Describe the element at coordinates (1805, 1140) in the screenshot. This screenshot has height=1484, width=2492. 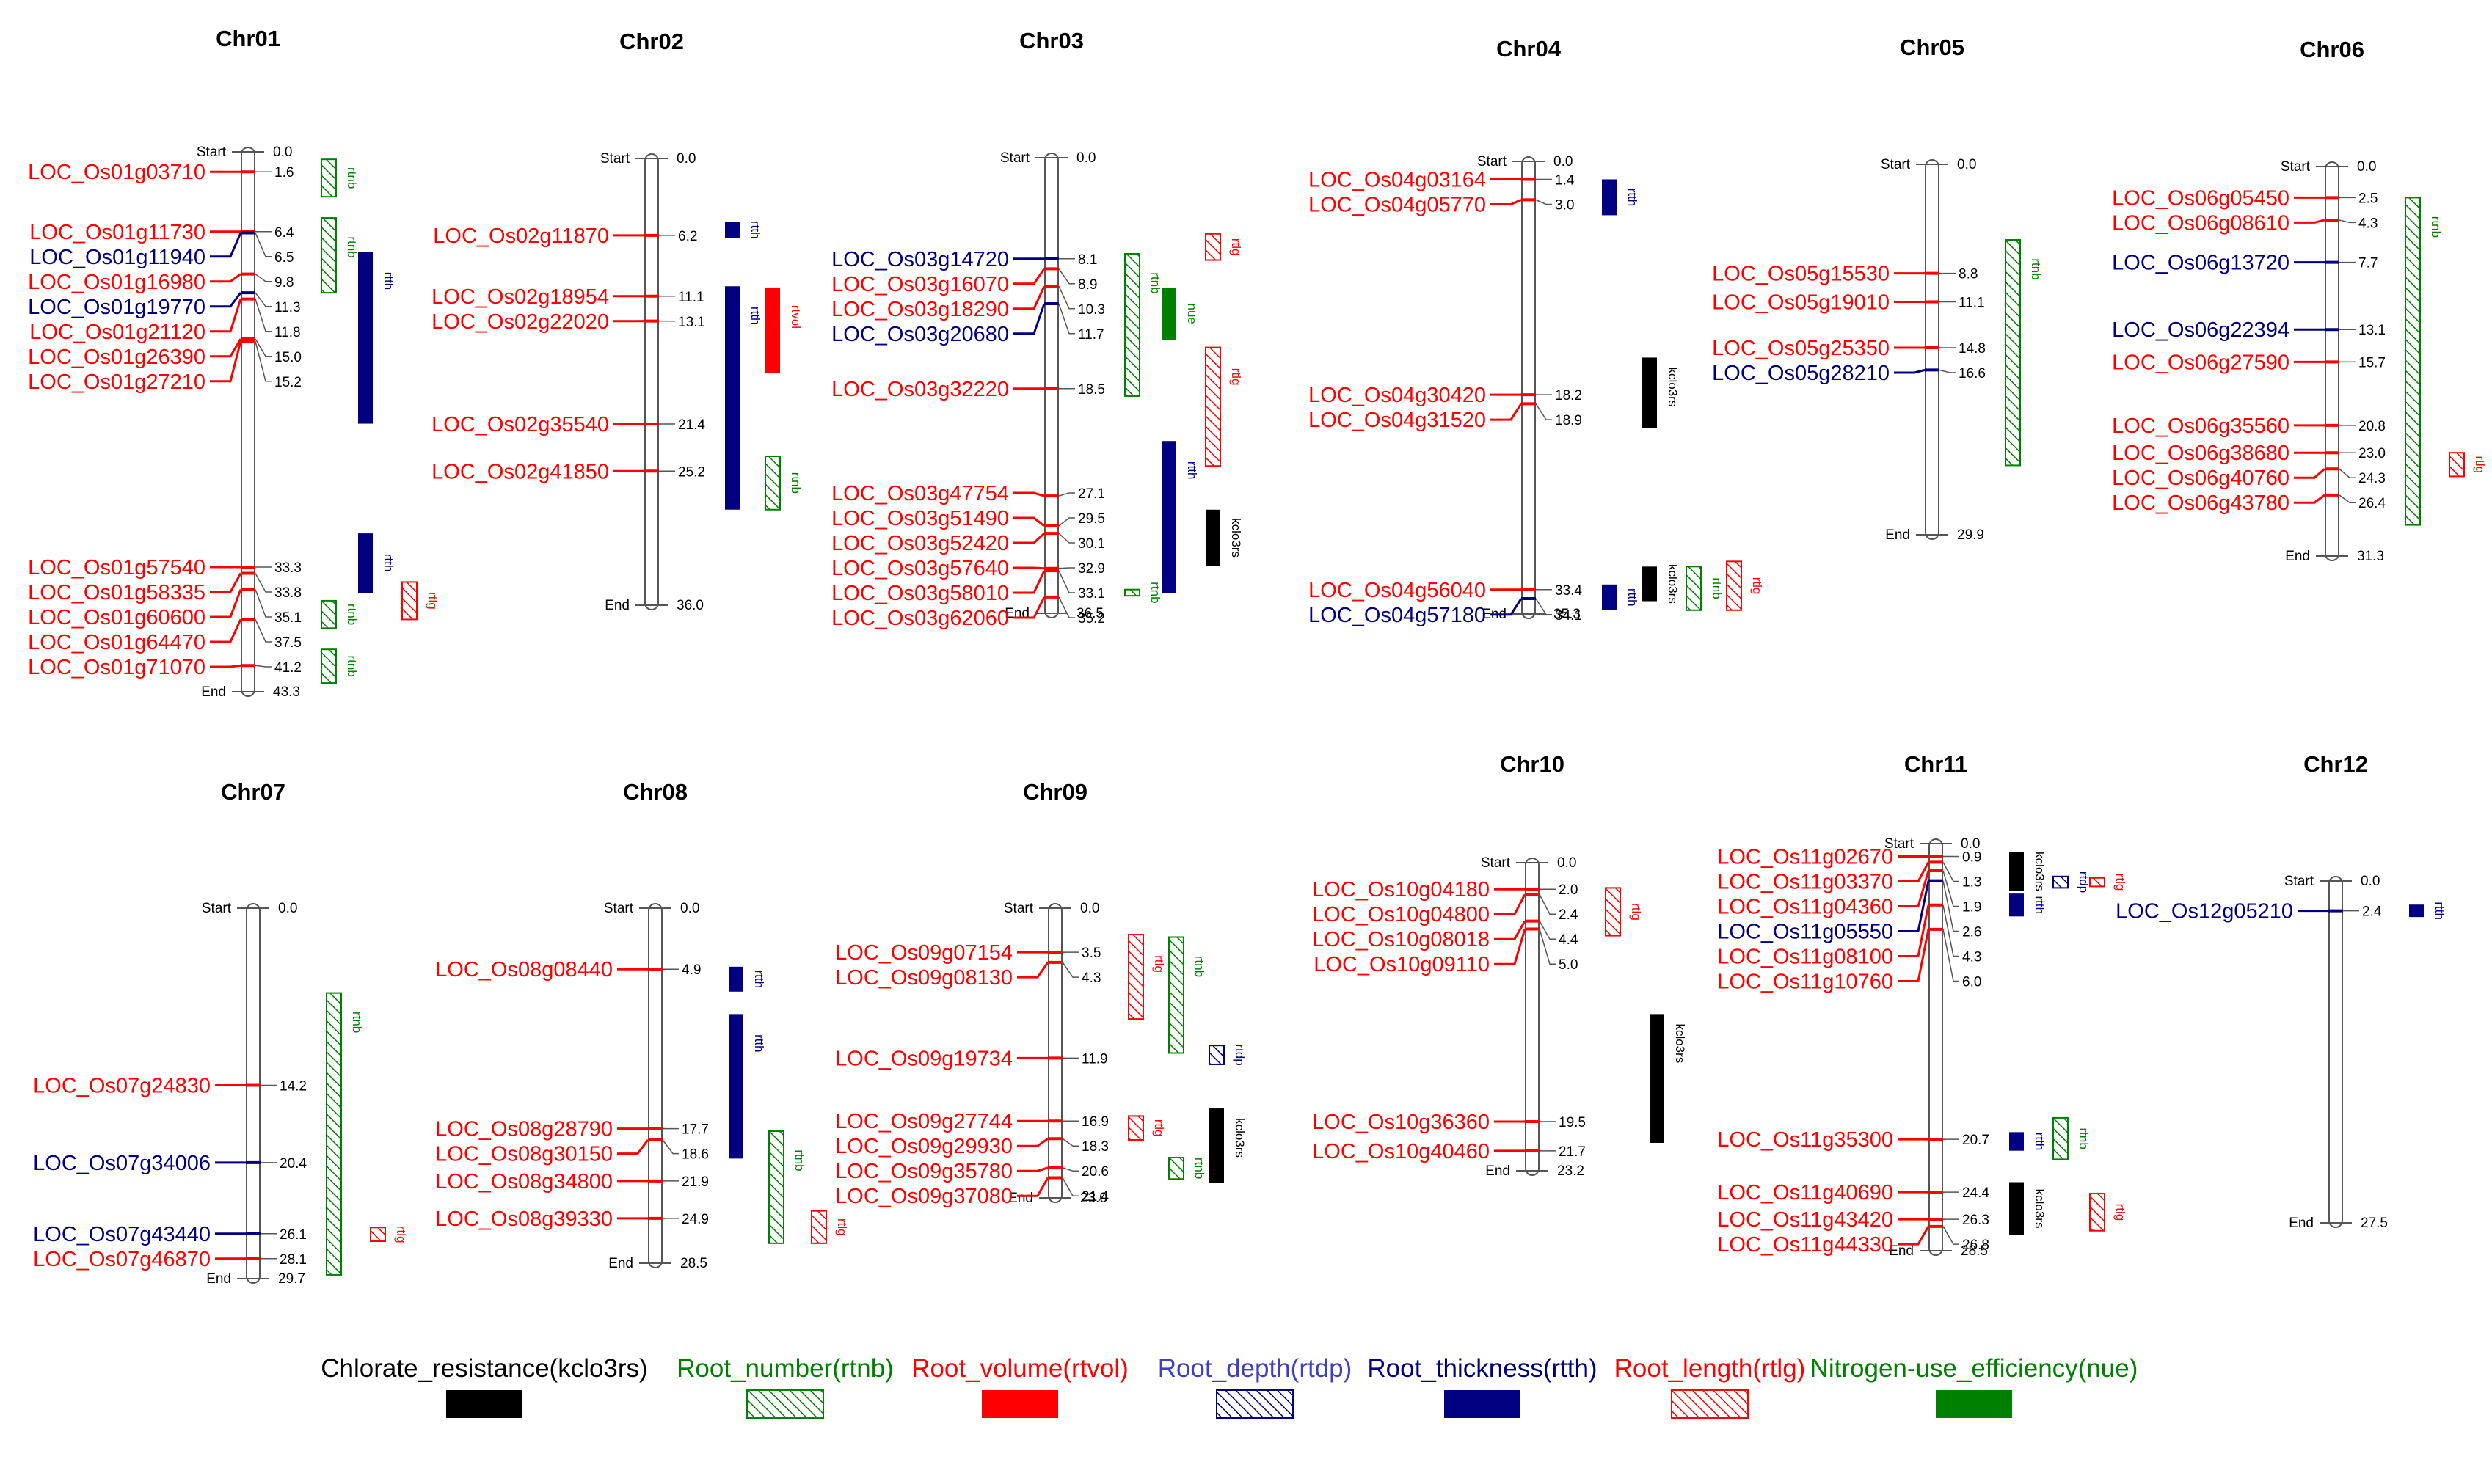
I see `locus-name: LOC_Os11g35300` at that location.